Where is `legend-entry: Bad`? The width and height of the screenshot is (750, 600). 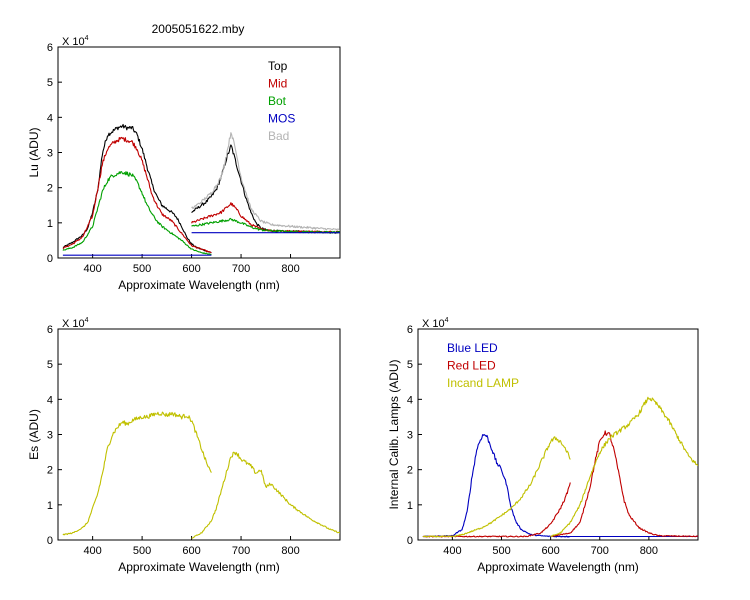 legend-entry: Bad is located at coordinates (278, 136).